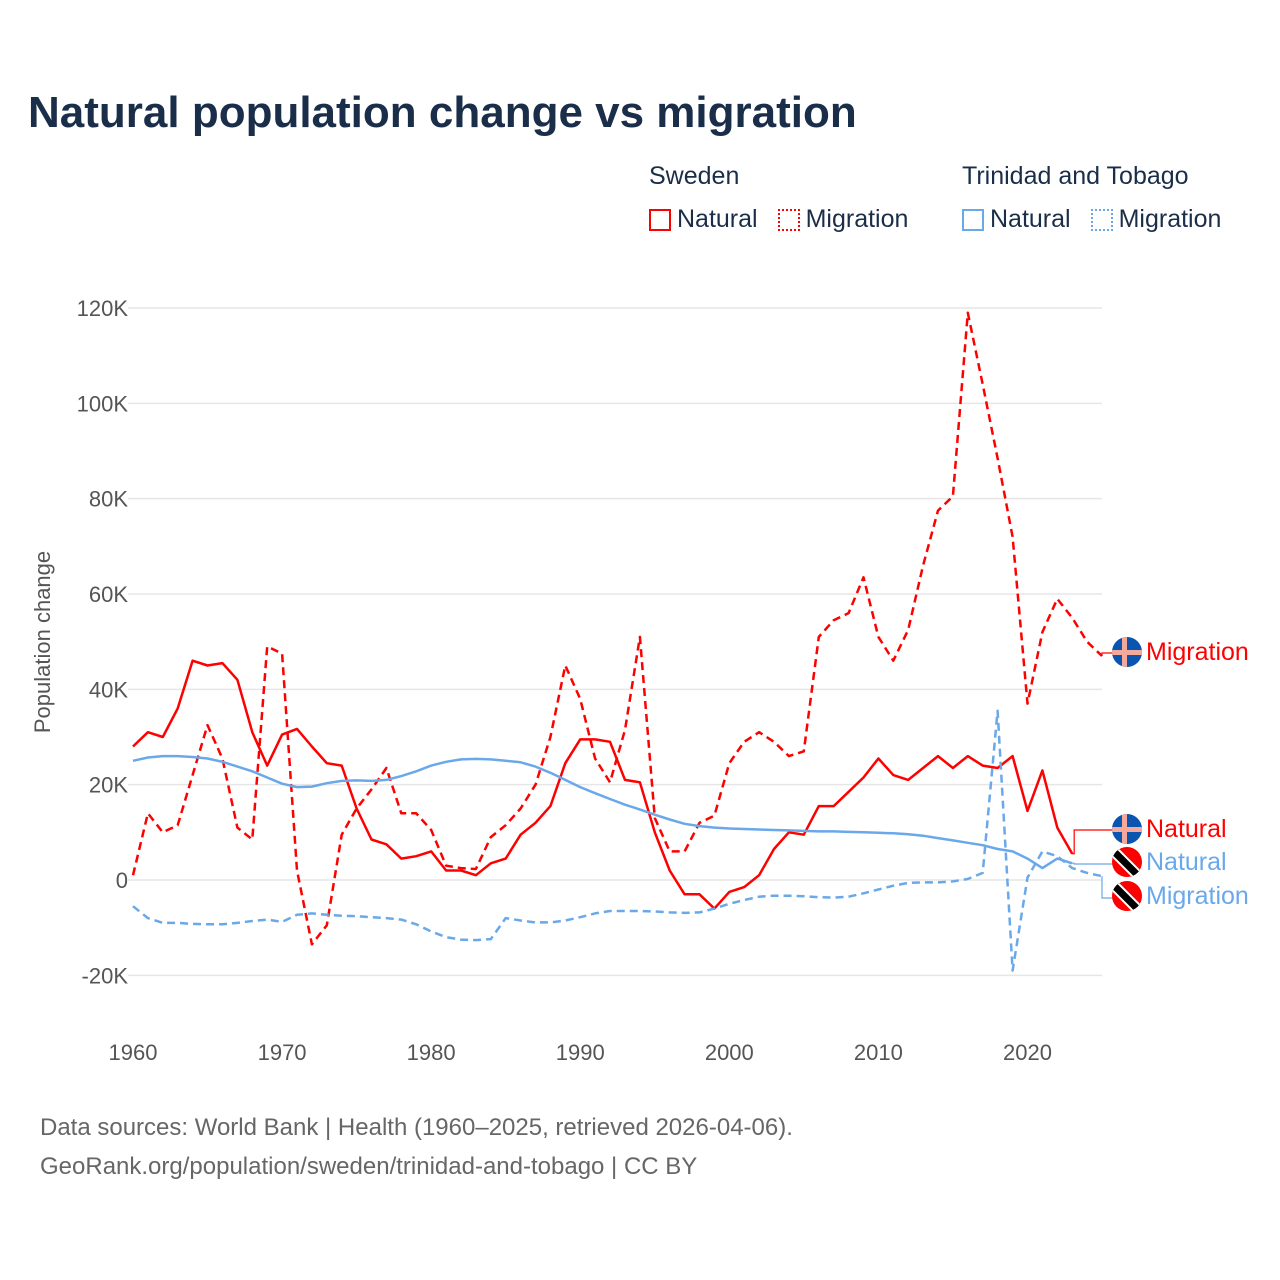 Image resolution: width=1280 pixels, height=1280 pixels. Describe the element at coordinates (133, 1052) in the screenshot. I see `x-tick-label: 1960` at that location.